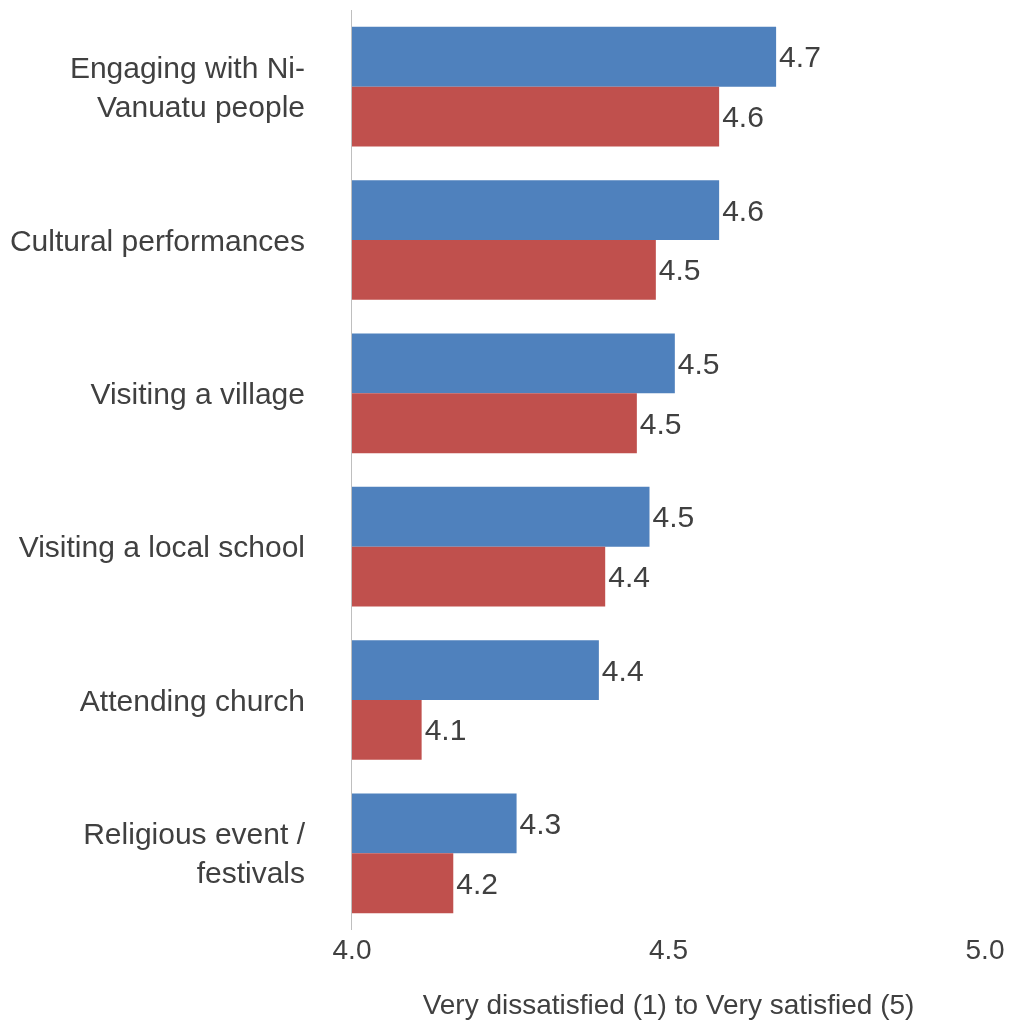 This screenshot has height=1025, width=1030. I want to click on data-label: 4.3, so click(540, 823).